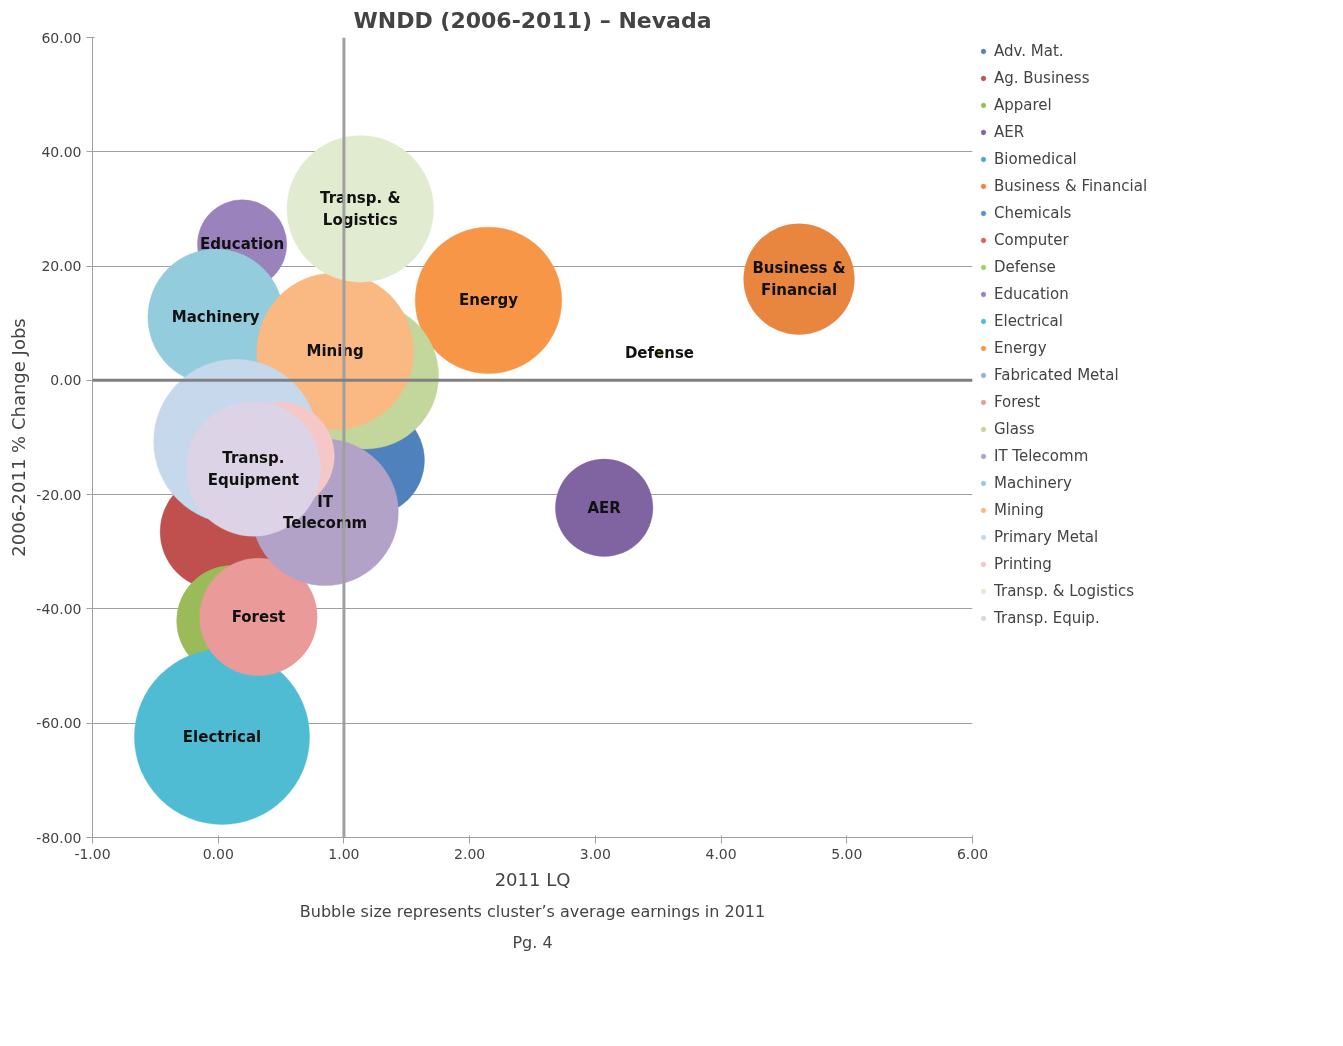 The height and width of the screenshot is (1046, 1343). Describe the element at coordinates (1009, 132) in the screenshot. I see `legend-label: AER` at that location.